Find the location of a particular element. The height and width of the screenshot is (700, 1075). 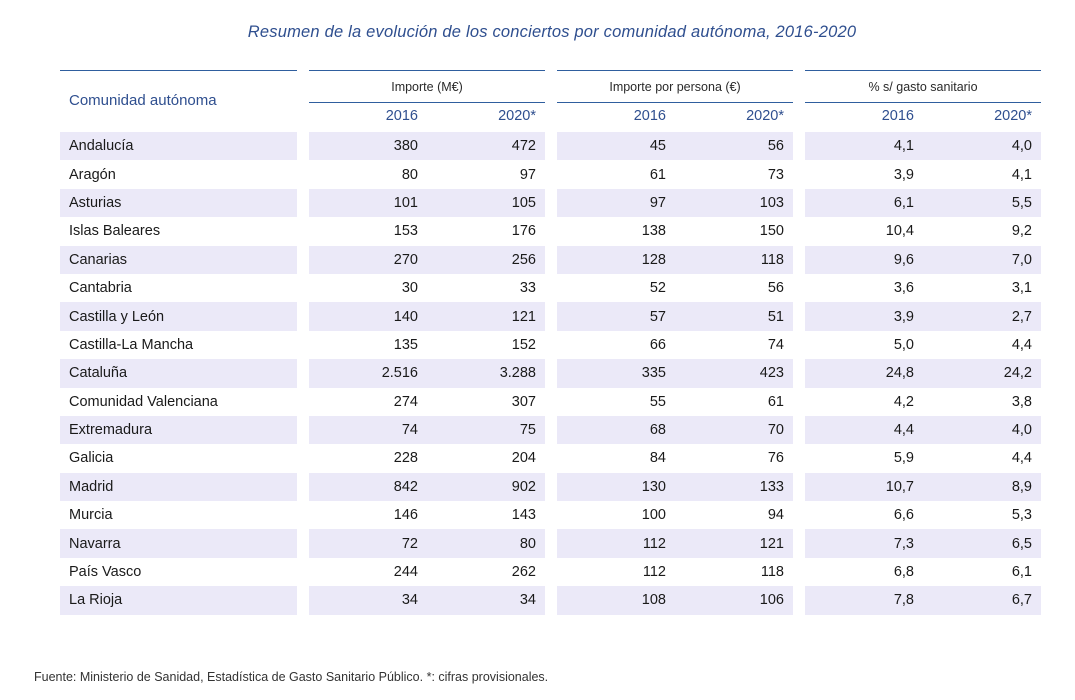

value-cell: 24,8 is located at coordinates (864, 373).